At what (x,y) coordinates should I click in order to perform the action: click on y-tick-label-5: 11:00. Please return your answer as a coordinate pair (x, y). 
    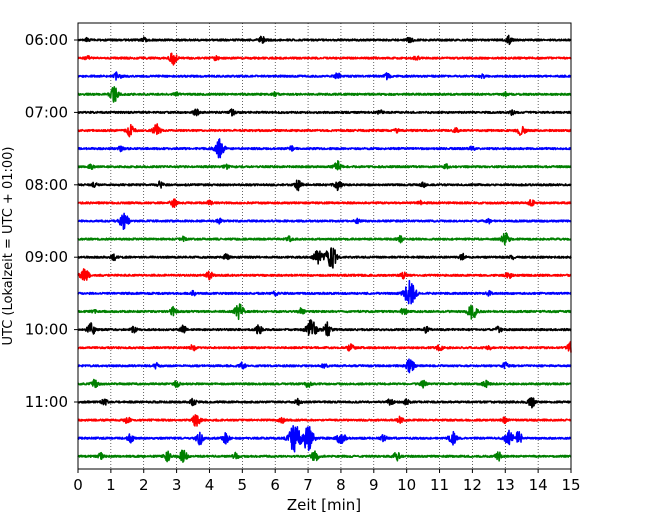
    Looking at the image, I should click on (46, 402).